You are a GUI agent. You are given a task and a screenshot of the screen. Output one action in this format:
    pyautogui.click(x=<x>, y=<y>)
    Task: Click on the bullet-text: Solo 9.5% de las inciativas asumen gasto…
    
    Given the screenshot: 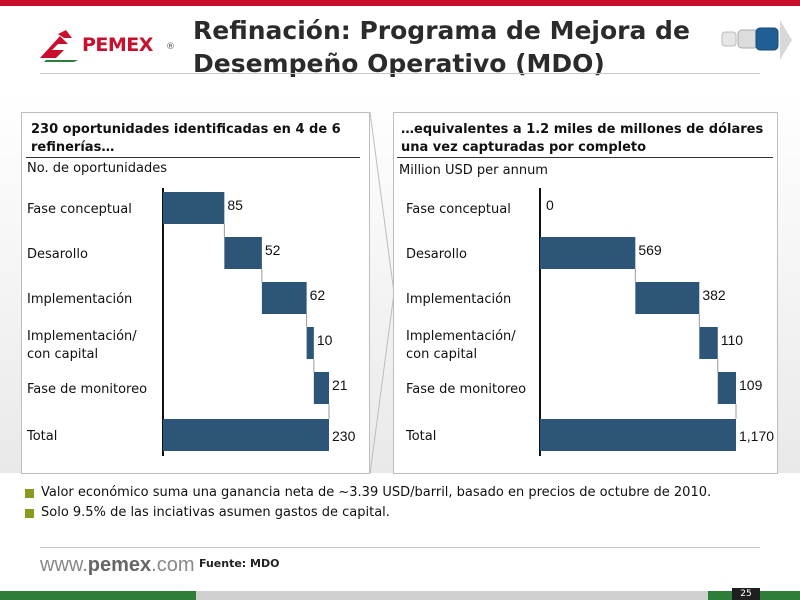 What is the action you would take?
    pyautogui.click(x=215, y=512)
    